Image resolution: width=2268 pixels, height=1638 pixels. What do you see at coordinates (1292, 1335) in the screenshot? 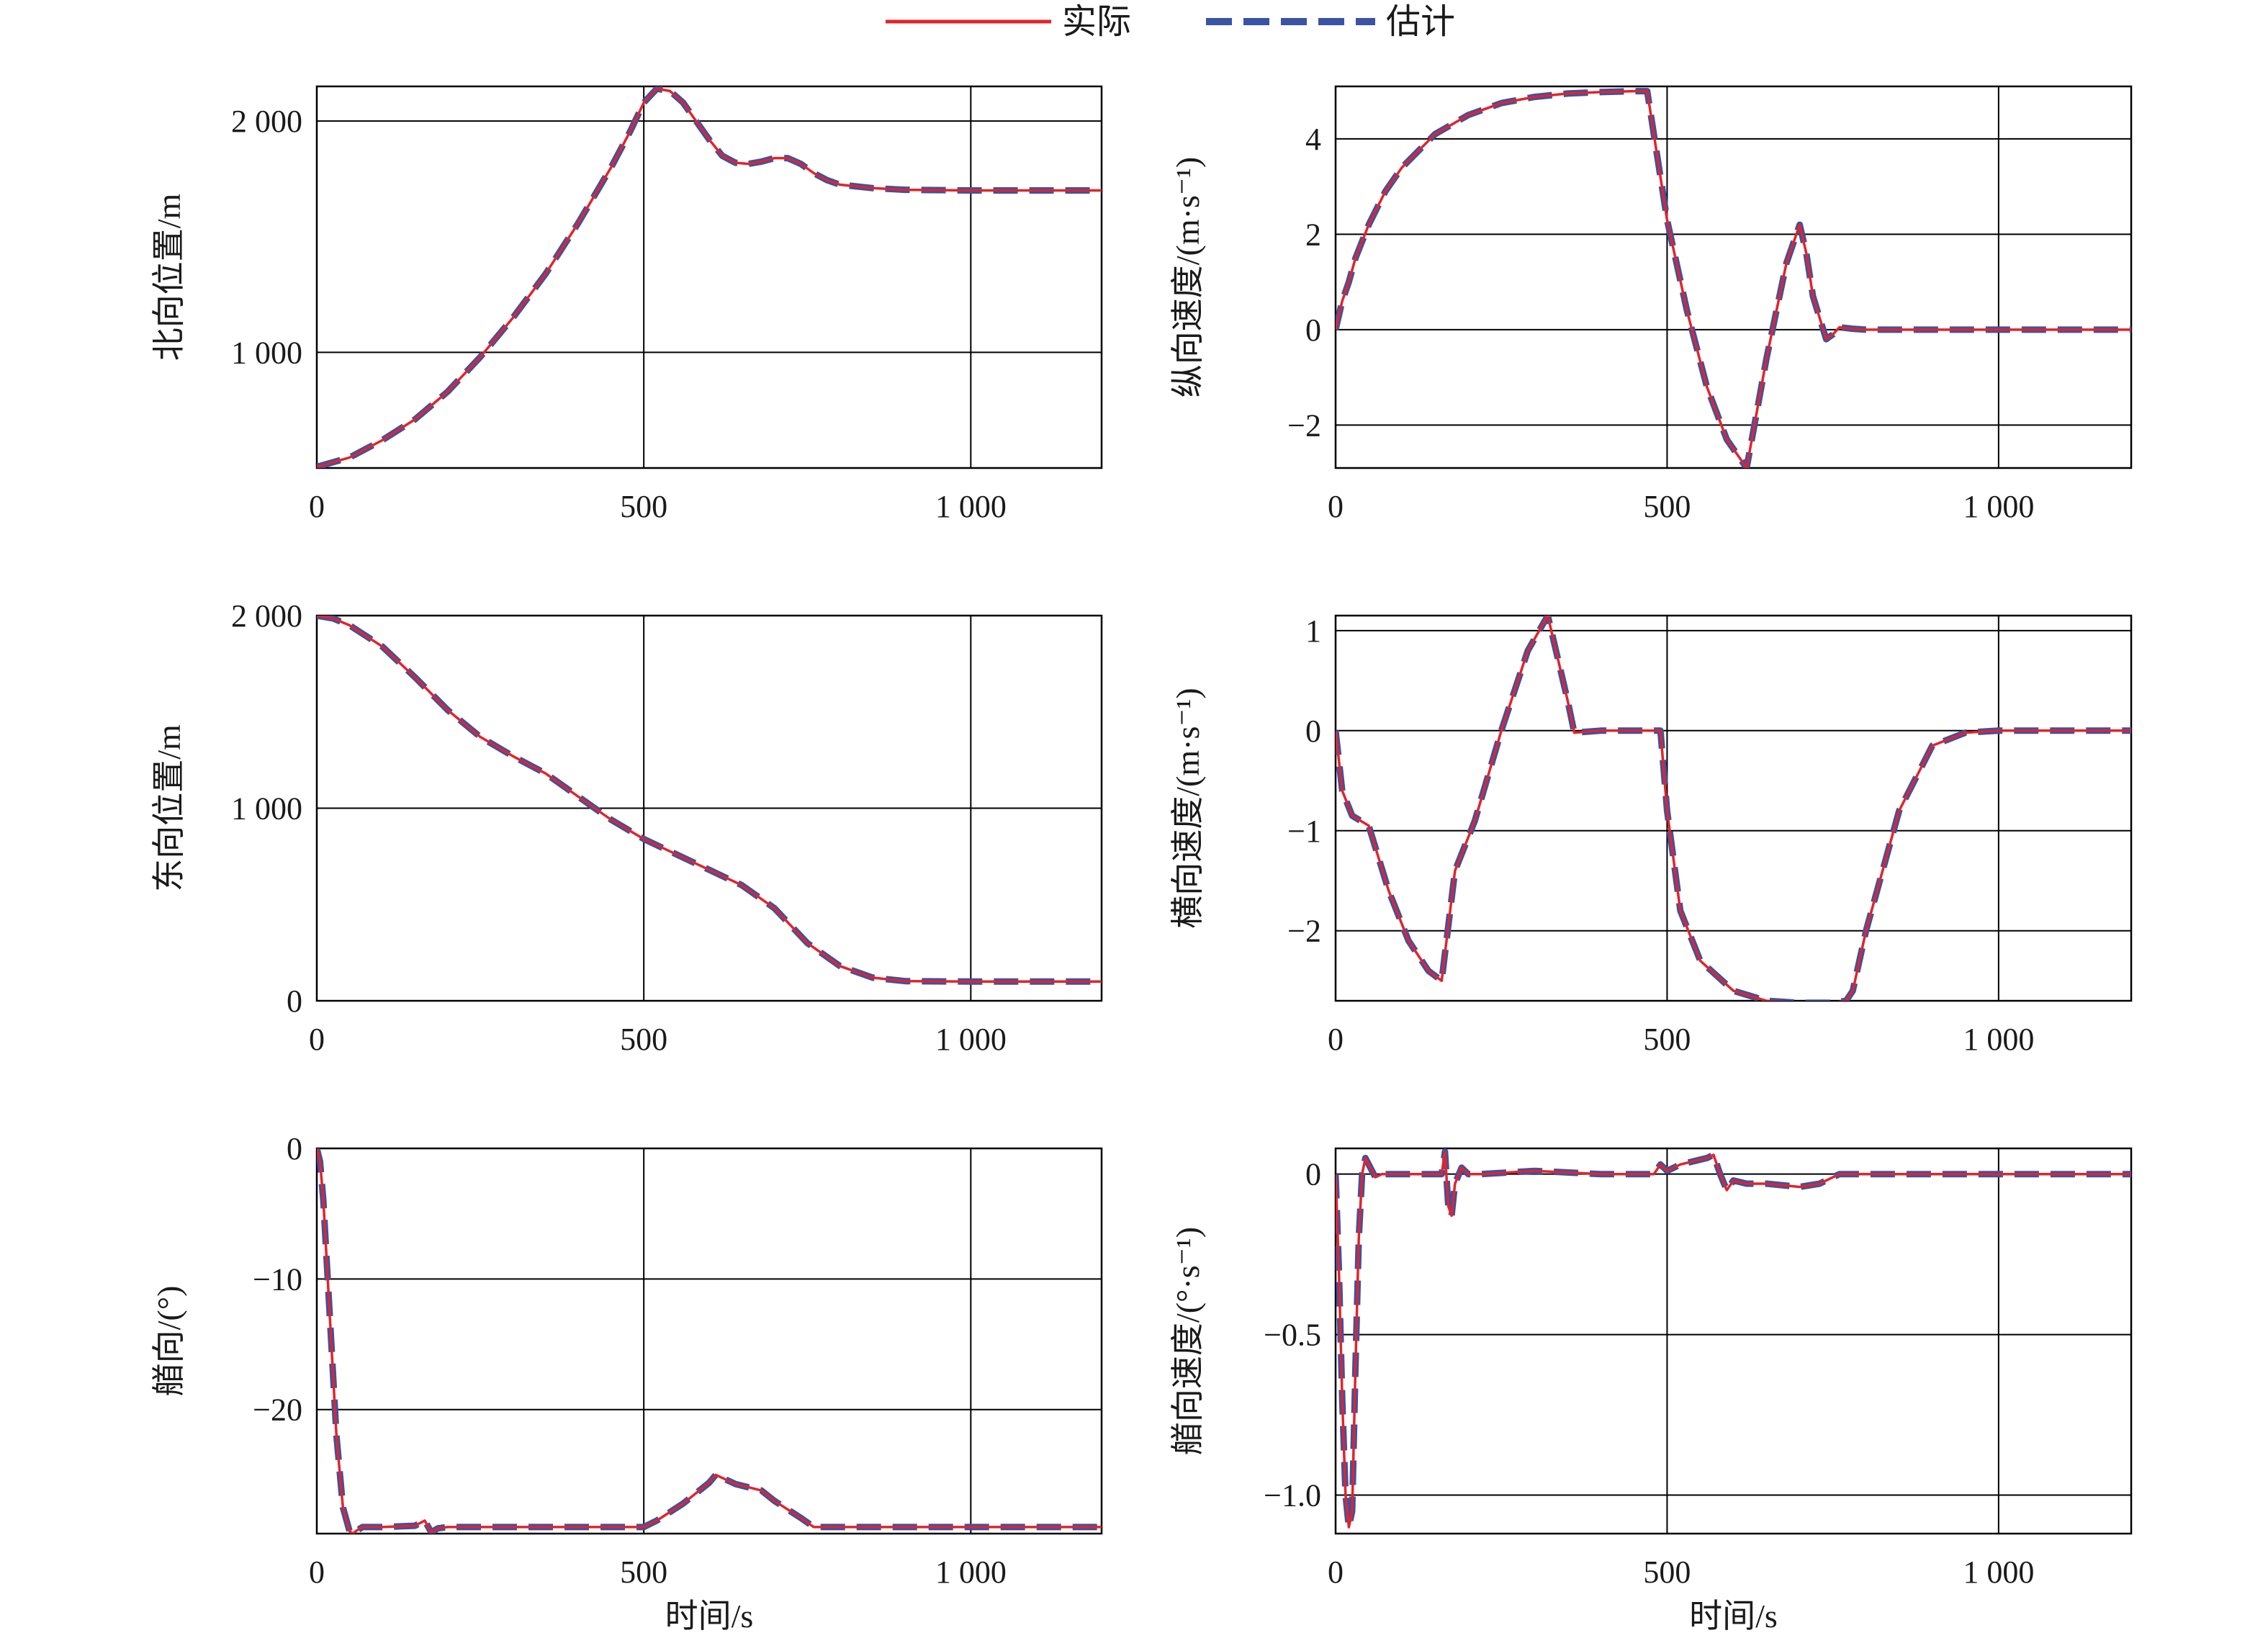
I see `y-tick-label: −0.5` at bounding box center [1292, 1335].